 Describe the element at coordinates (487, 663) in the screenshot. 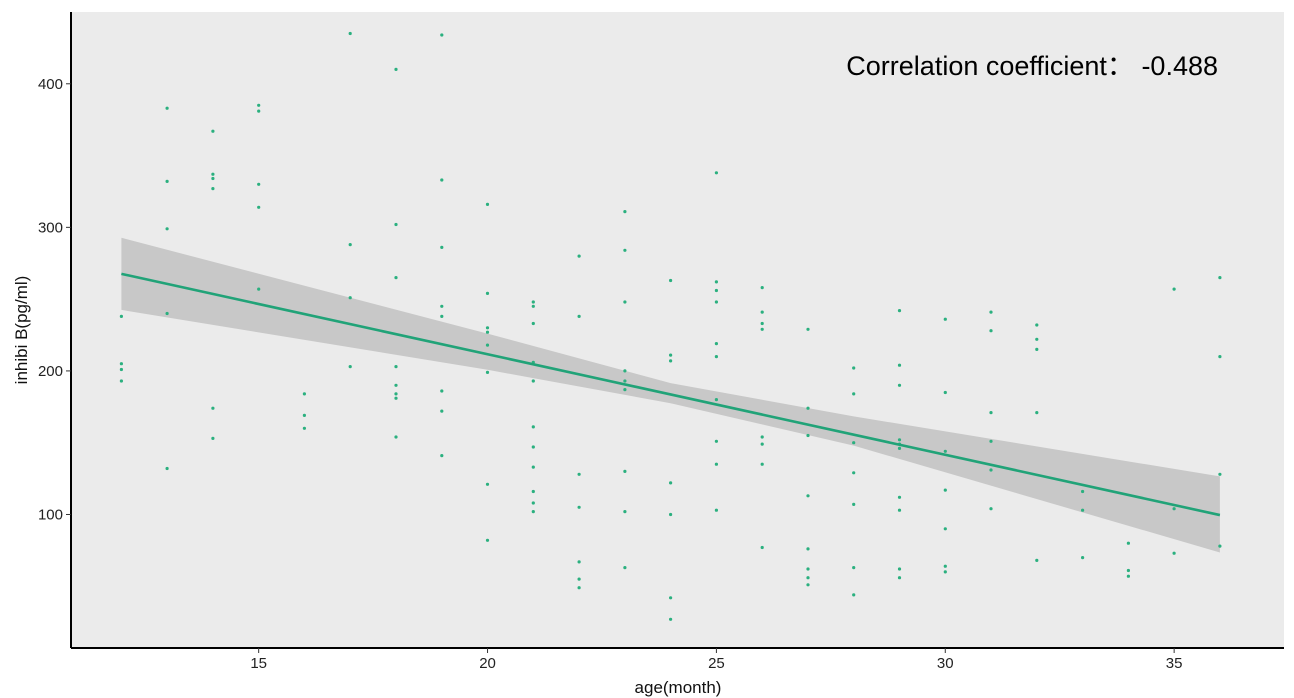

I see `x-tick-label: 20` at that location.